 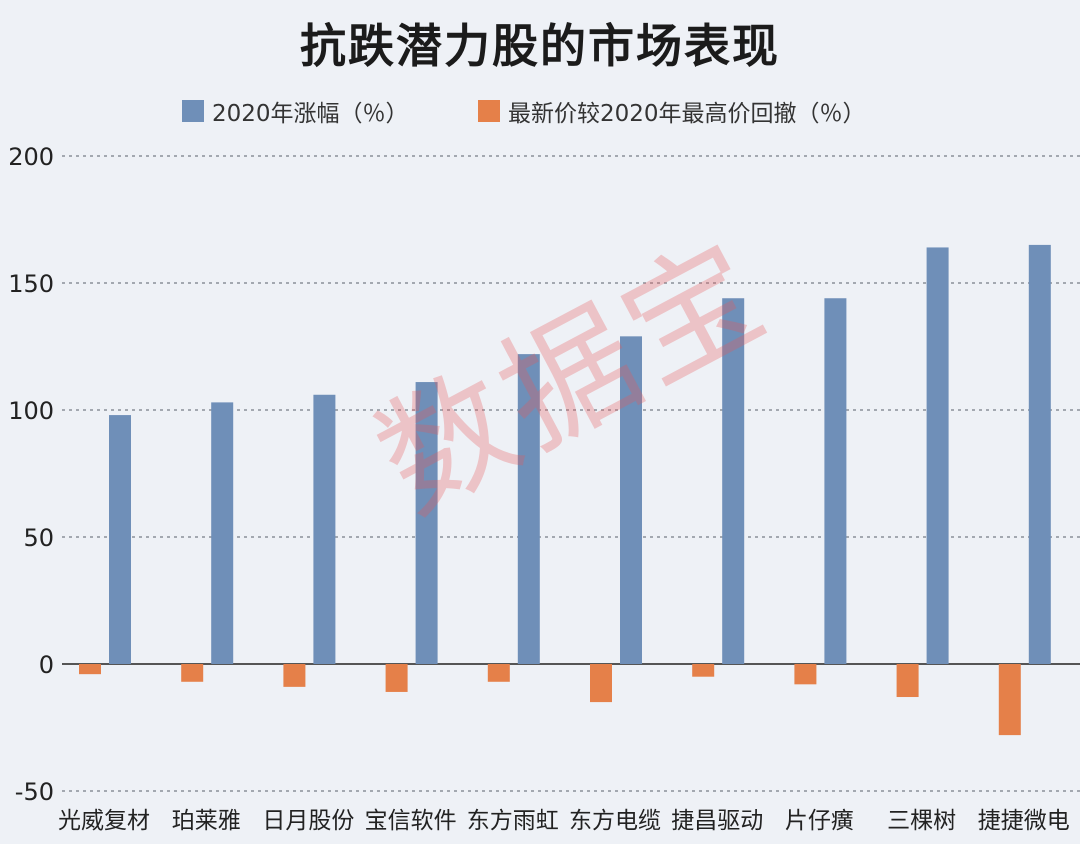 I want to click on x-category-label: 光威复材, so click(x=104, y=821).